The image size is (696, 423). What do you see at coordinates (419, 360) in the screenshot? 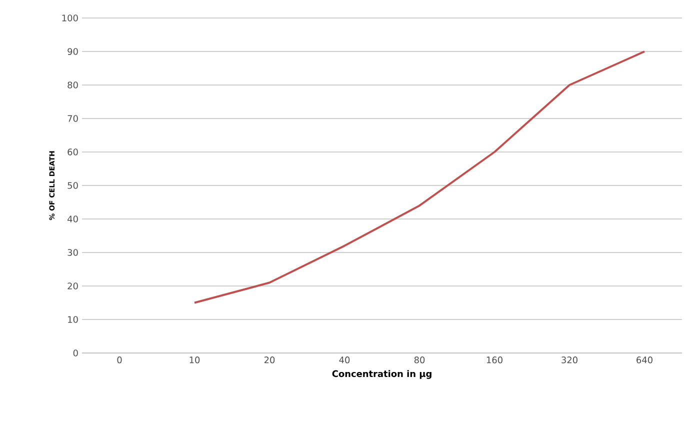
I see `x-tick-label: 80` at bounding box center [419, 360].